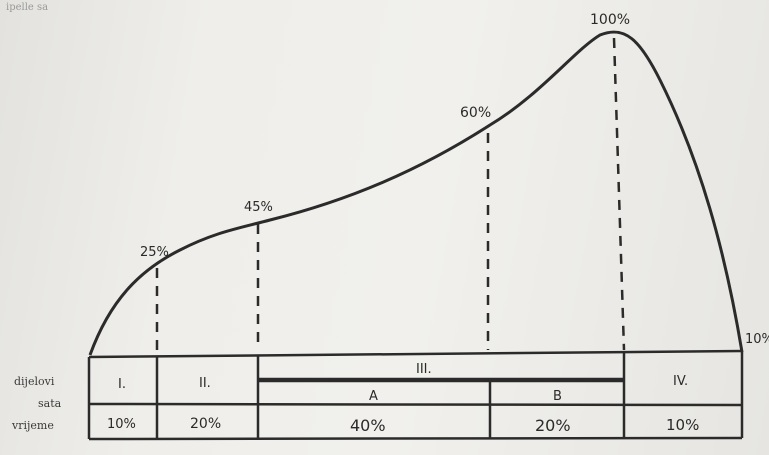 This screenshot has width=769, height=455. I want to click on phase-label-4: IV., so click(680, 381).